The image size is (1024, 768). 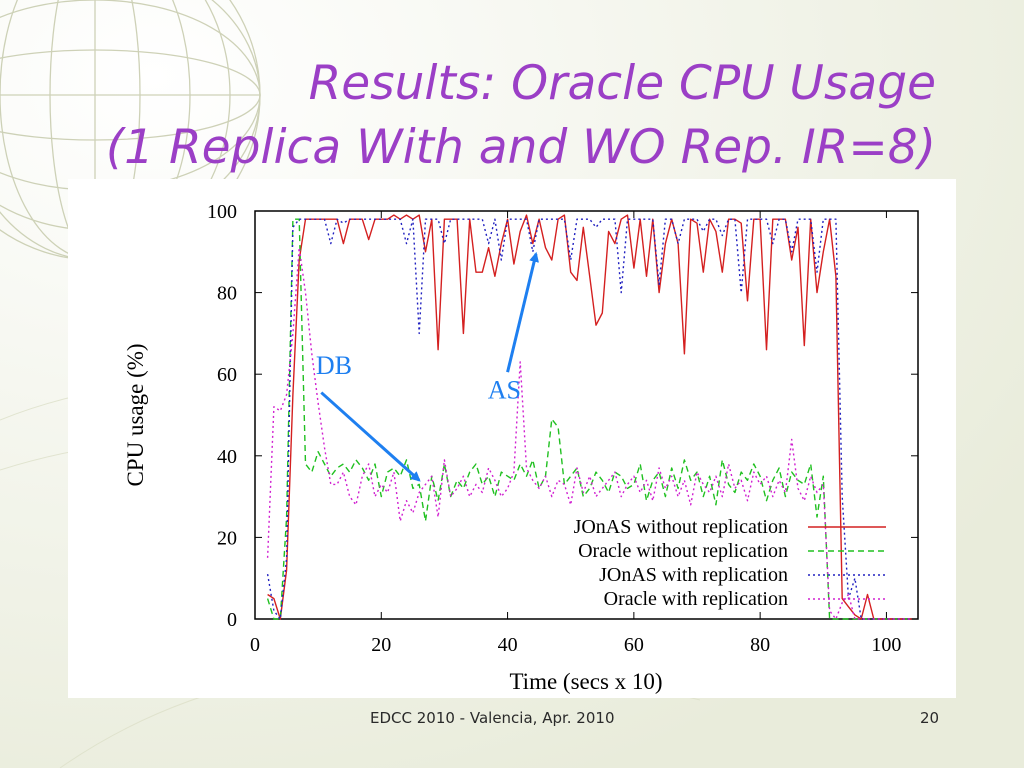 What do you see at coordinates (504, 390) in the screenshot?
I see `annotation-label: AS` at bounding box center [504, 390].